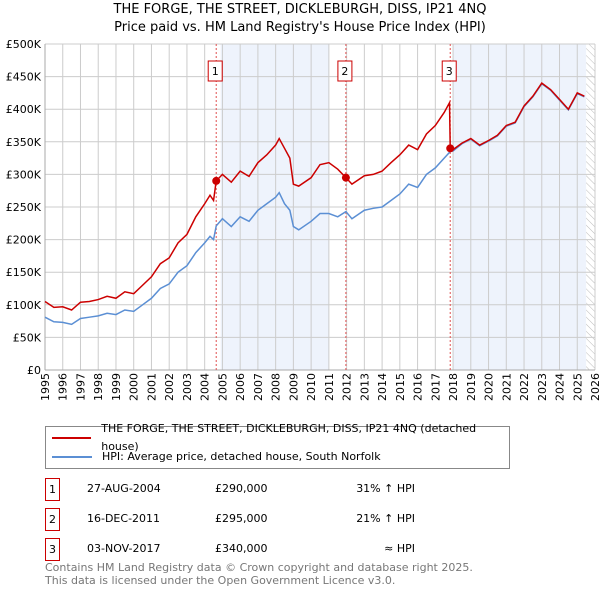  Describe the element at coordinates (524, 387) in the screenshot. I see `x-tick-label: 2022` at that location.